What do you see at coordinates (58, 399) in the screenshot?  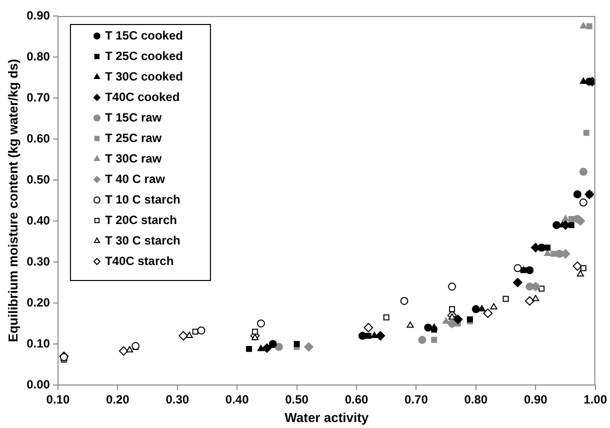 I see `x-tick-label: 0.10` at bounding box center [58, 399].